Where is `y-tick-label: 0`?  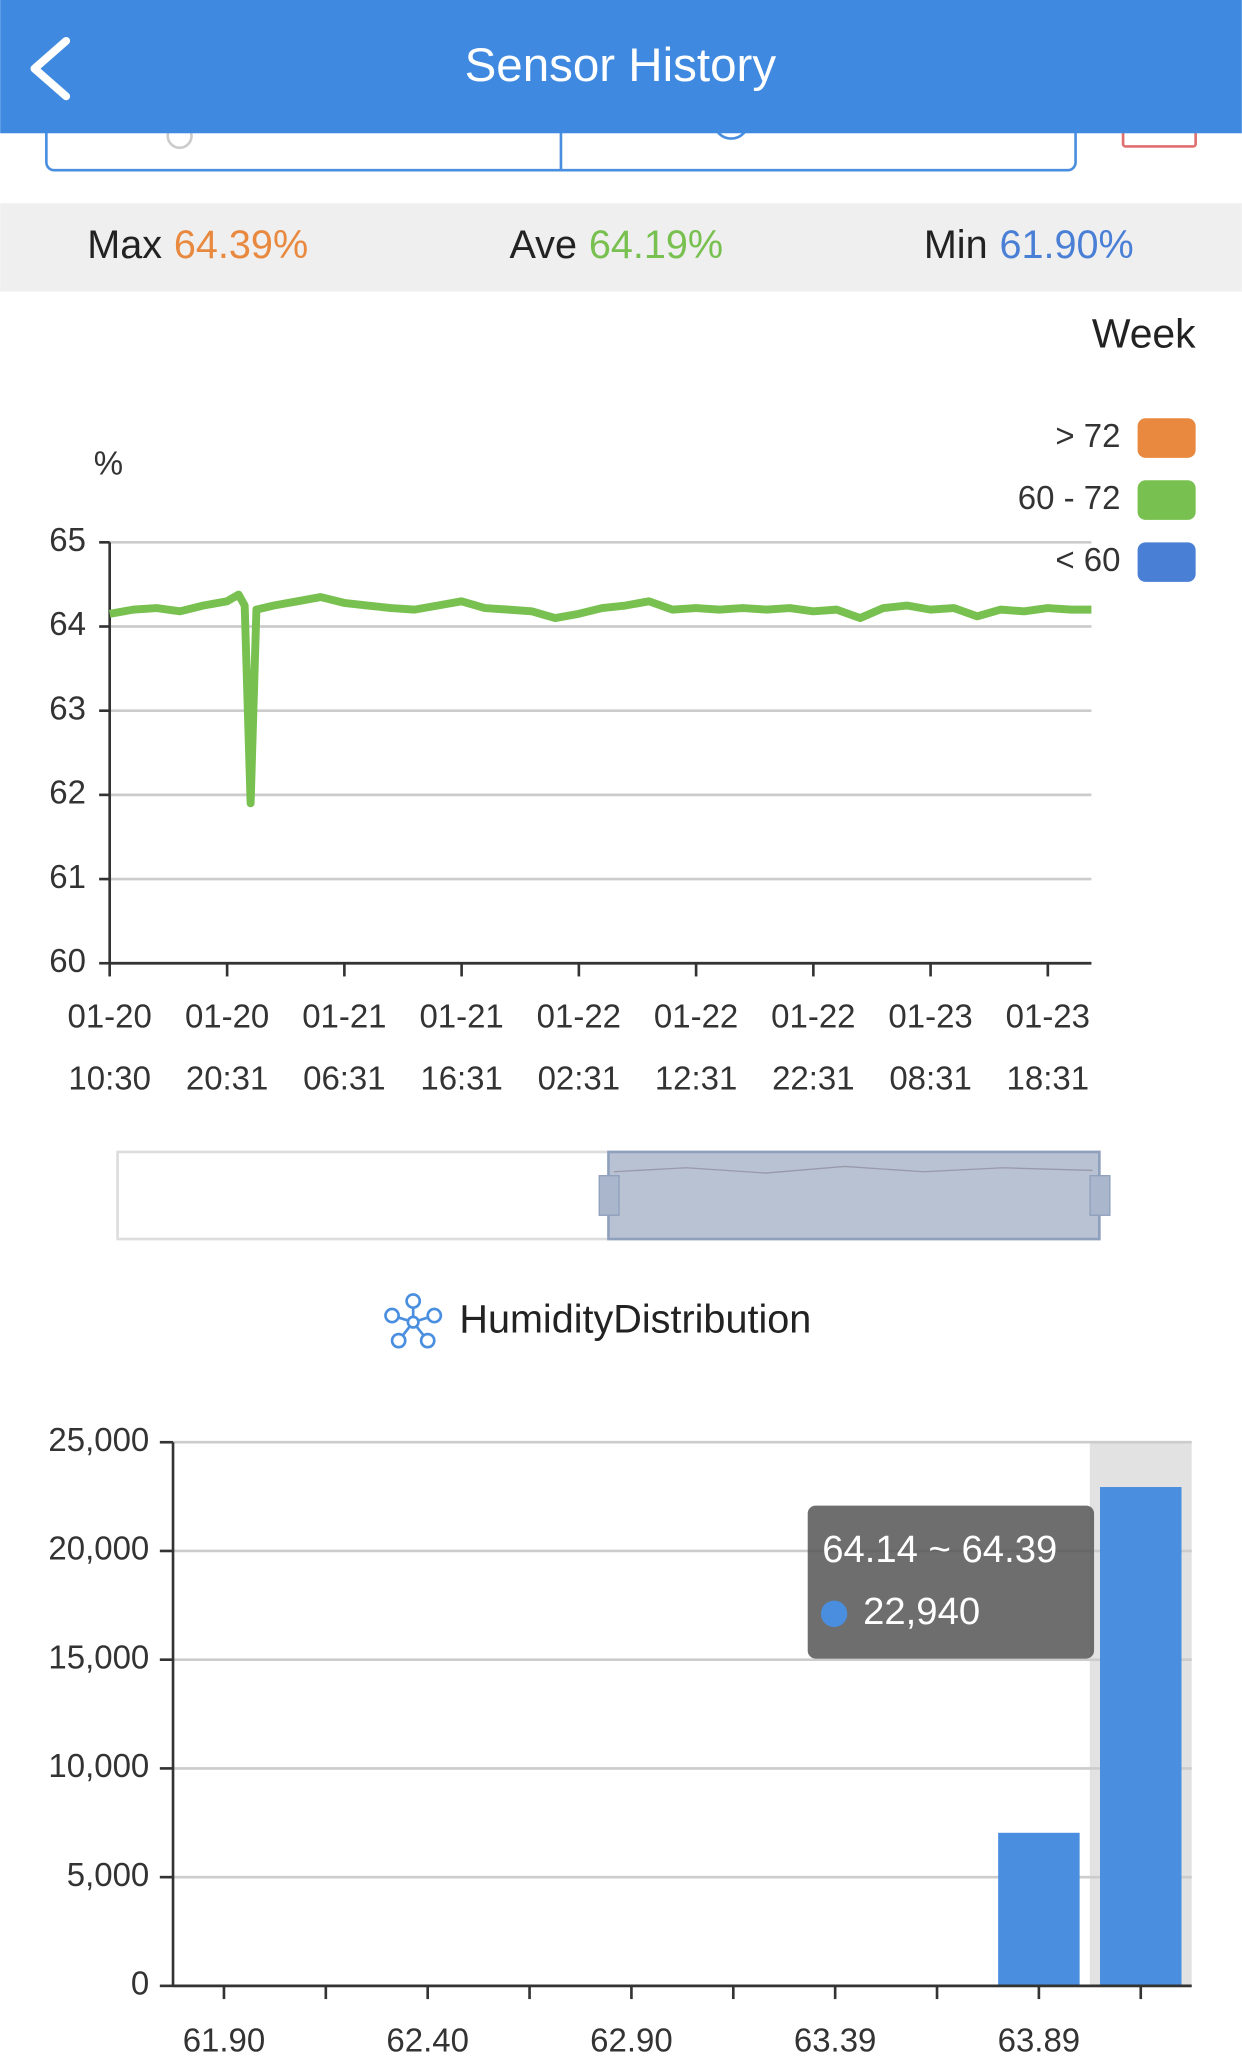 y-tick-label: 0 is located at coordinates (140, 1983).